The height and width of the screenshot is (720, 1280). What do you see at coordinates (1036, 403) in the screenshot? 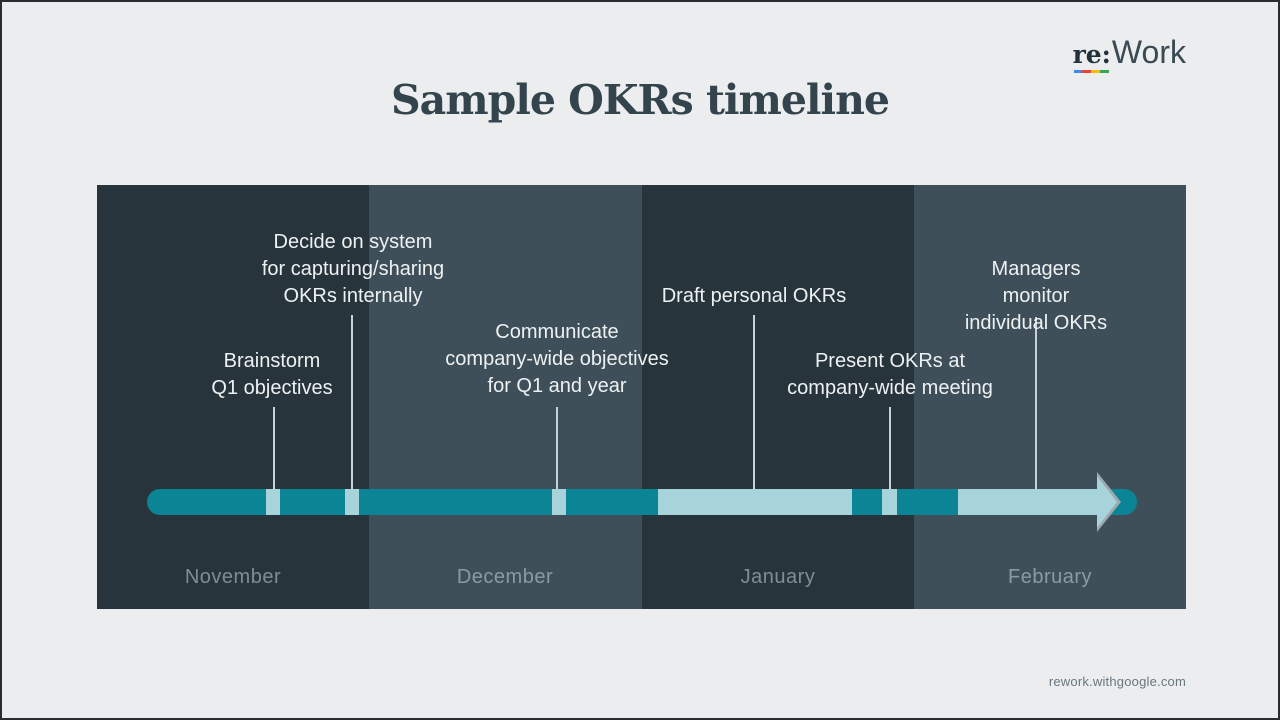
I see `event-tick-monitor` at bounding box center [1036, 403].